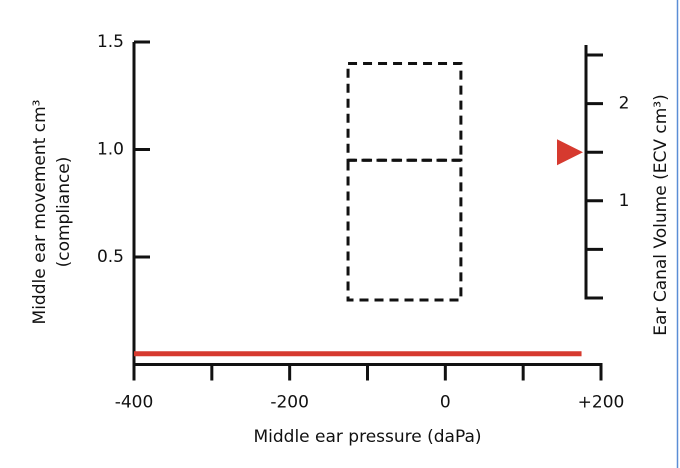 This screenshot has width=680, height=468. What do you see at coordinates (289, 403) in the screenshot?
I see `x-tick-label: -200` at bounding box center [289, 403].